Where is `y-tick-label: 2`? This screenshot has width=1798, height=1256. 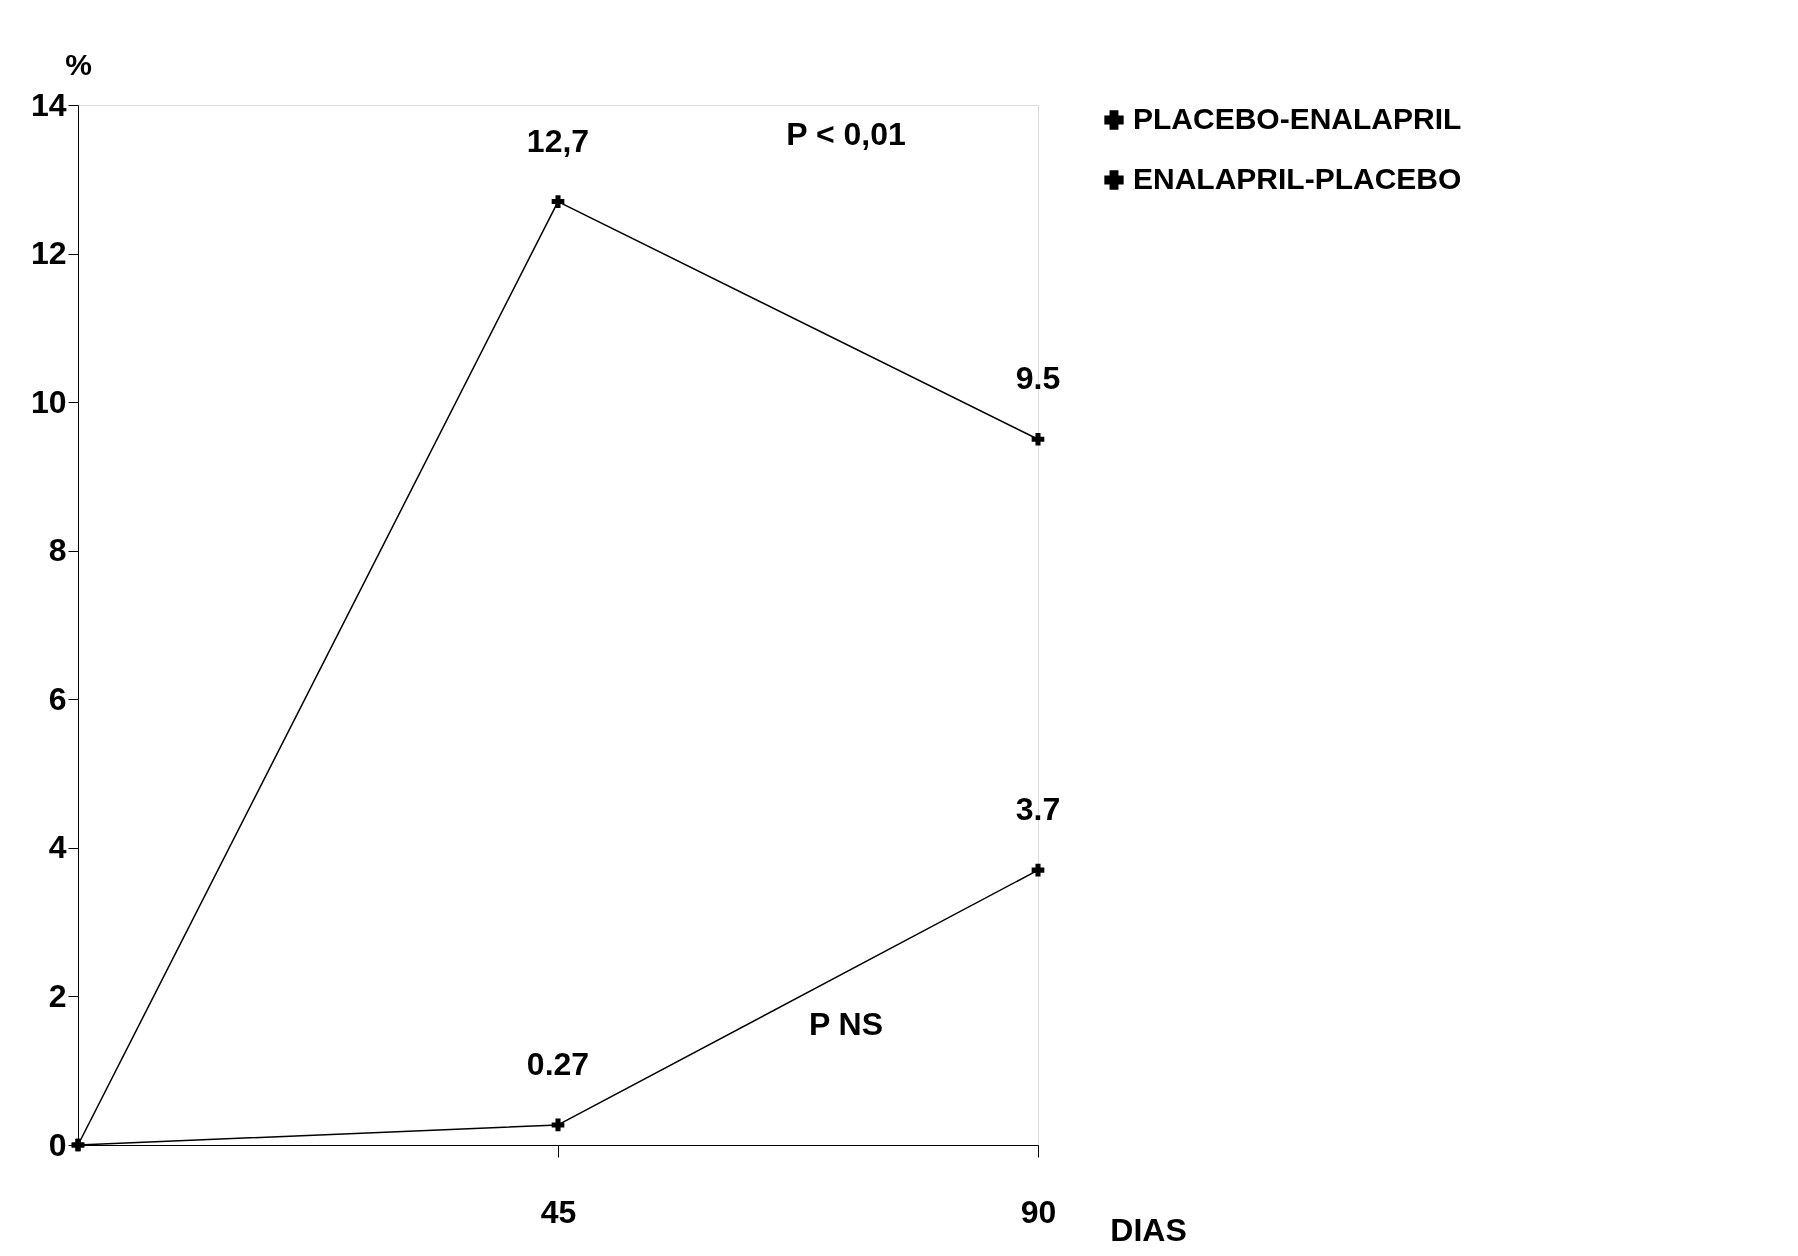 y-tick-label: 2 is located at coordinates (57, 995).